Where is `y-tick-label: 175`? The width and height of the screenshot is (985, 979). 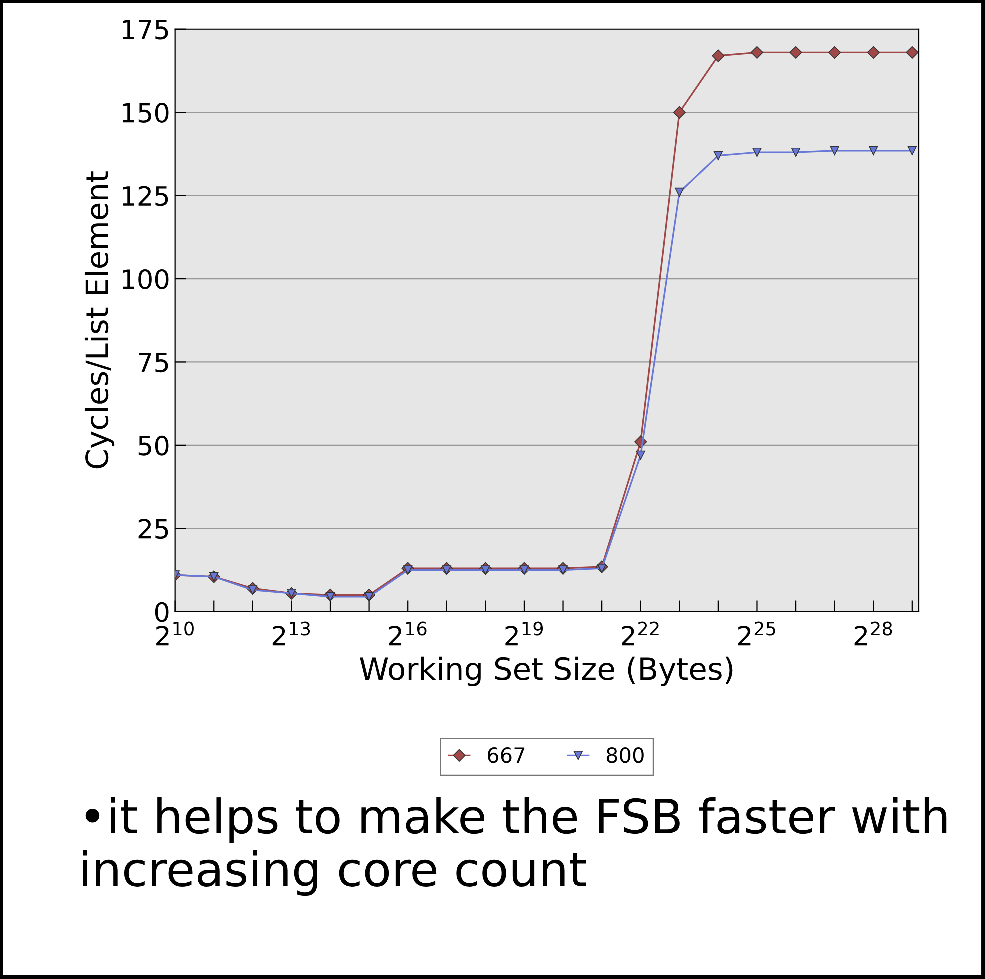
y-tick-label: 175 is located at coordinates (145, 30).